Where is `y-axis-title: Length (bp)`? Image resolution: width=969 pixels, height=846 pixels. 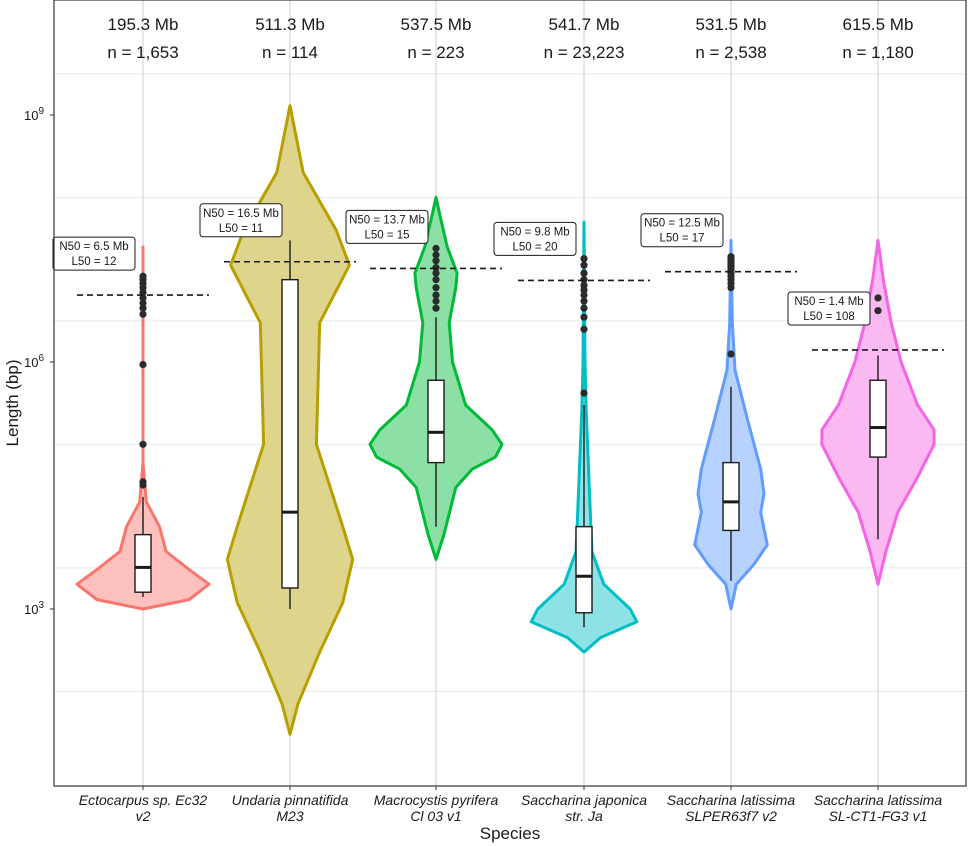
y-axis-title: Length (bp) is located at coordinates (12, 403).